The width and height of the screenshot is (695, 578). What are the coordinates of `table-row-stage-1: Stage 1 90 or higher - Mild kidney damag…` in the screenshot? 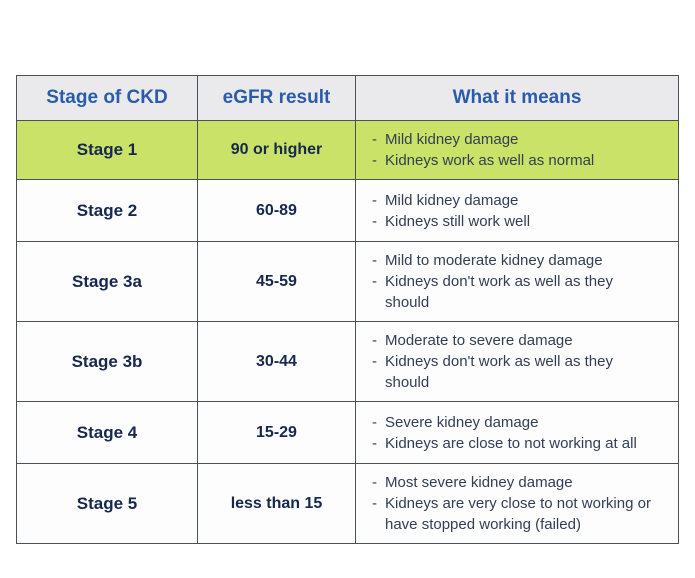 It's located at (347, 150).